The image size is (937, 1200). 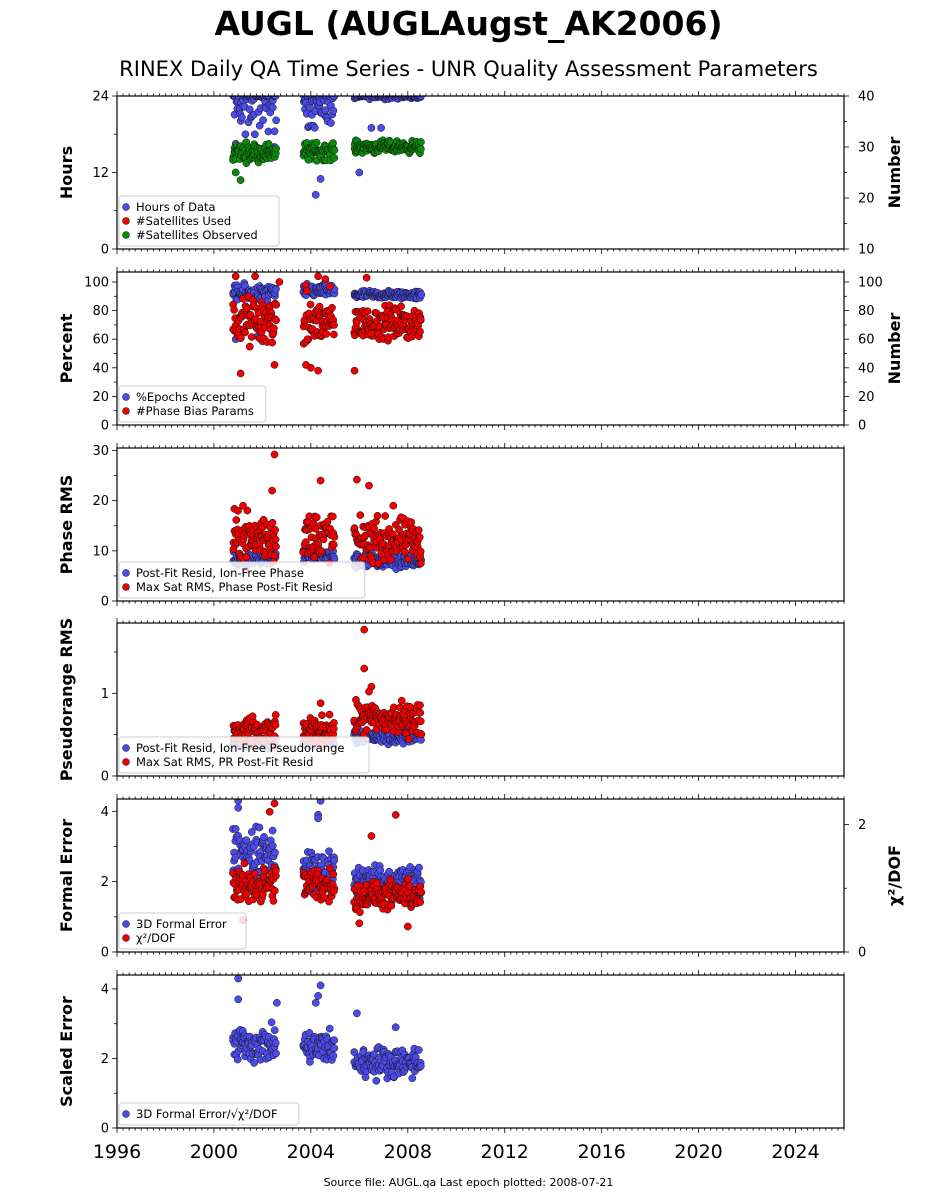 I want to click on y-tick-label: 80, so click(x=100, y=311).